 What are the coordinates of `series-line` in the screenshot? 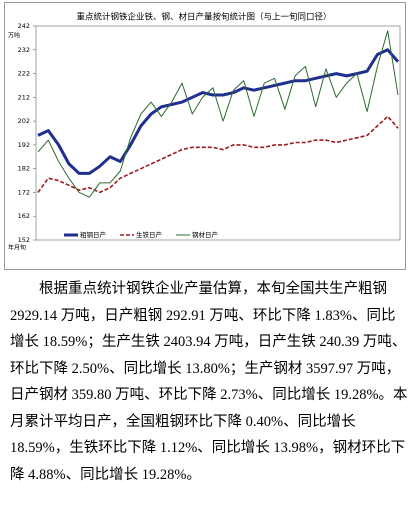 It's located at (218, 154).